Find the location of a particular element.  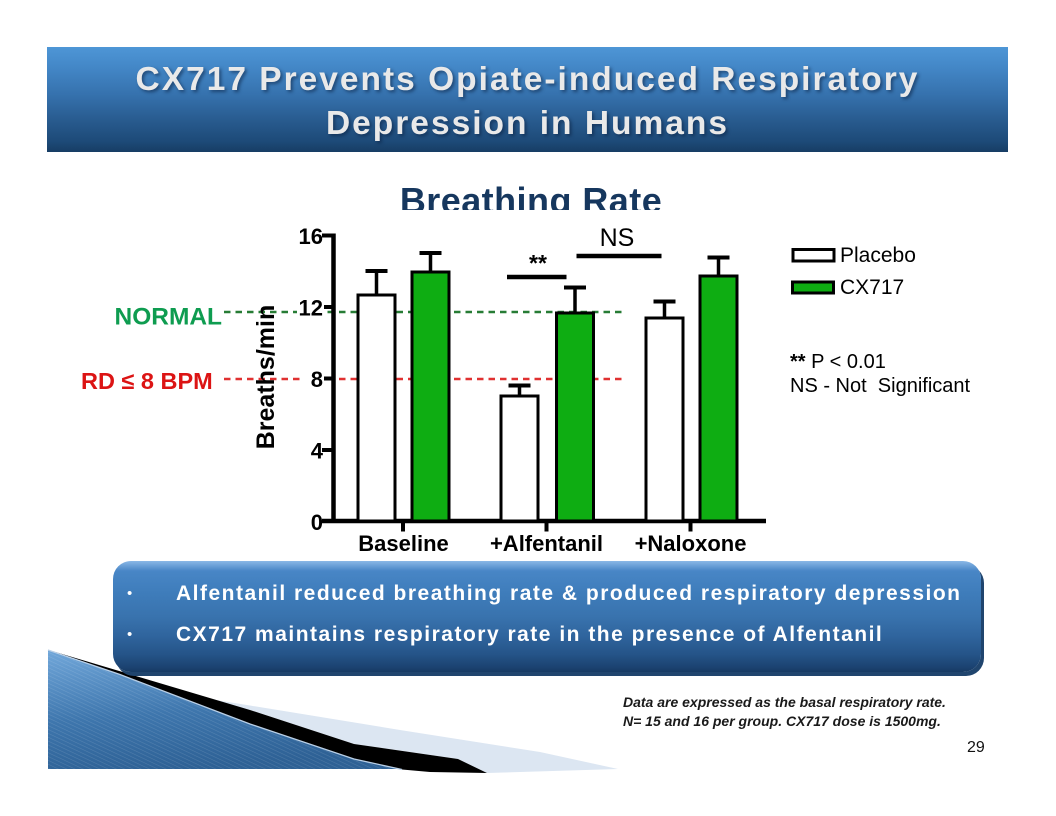

svg-text: Breaths/min is located at coordinates (266, 377).